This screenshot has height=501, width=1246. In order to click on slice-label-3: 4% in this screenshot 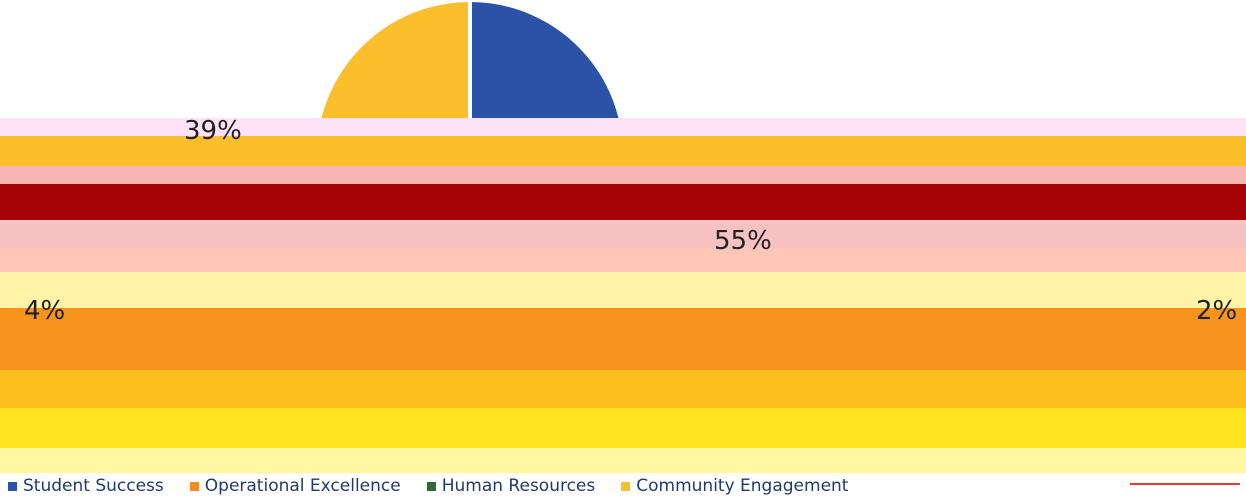, I will do `click(45, 311)`.